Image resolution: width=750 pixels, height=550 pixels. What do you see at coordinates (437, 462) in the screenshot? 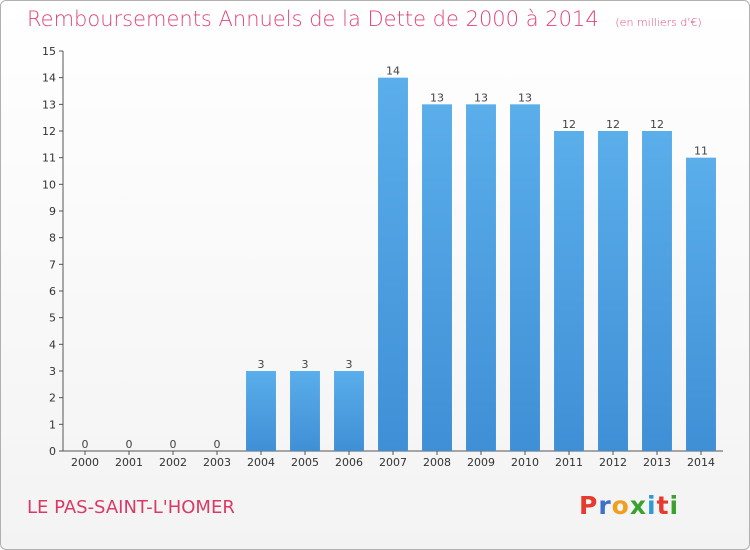
I see `x-tick-label: 2008` at bounding box center [437, 462].